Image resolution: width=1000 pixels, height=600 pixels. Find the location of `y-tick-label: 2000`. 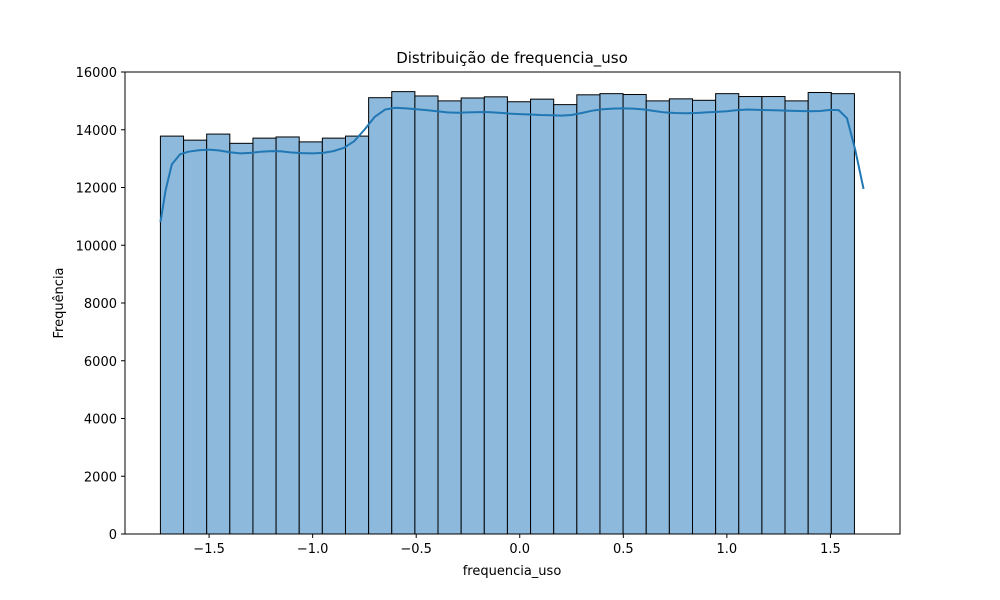

y-tick-label: 2000 is located at coordinates (100, 477).